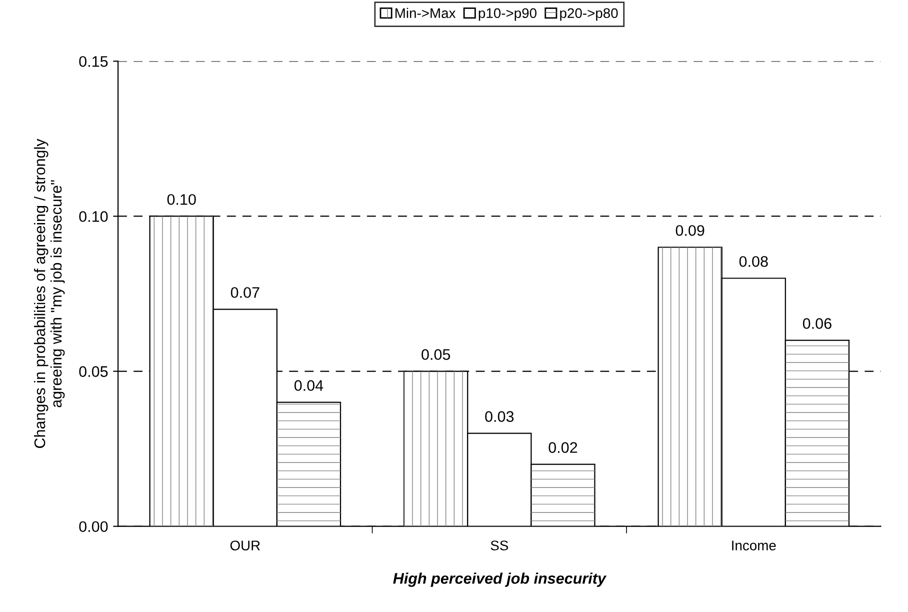 This screenshot has width=908, height=612. I want to click on legend-label: p20->p80, so click(589, 14).